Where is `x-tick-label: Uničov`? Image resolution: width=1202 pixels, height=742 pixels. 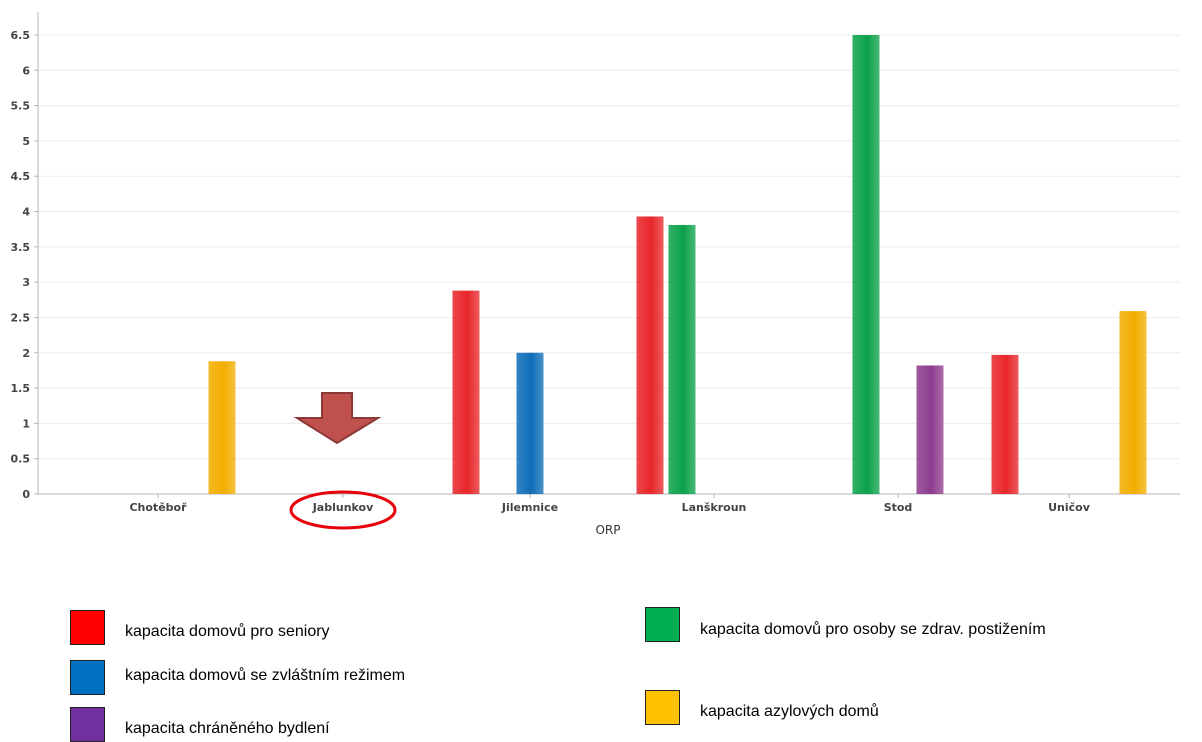 x-tick-label: Uničov is located at coordinates (1069, 507).